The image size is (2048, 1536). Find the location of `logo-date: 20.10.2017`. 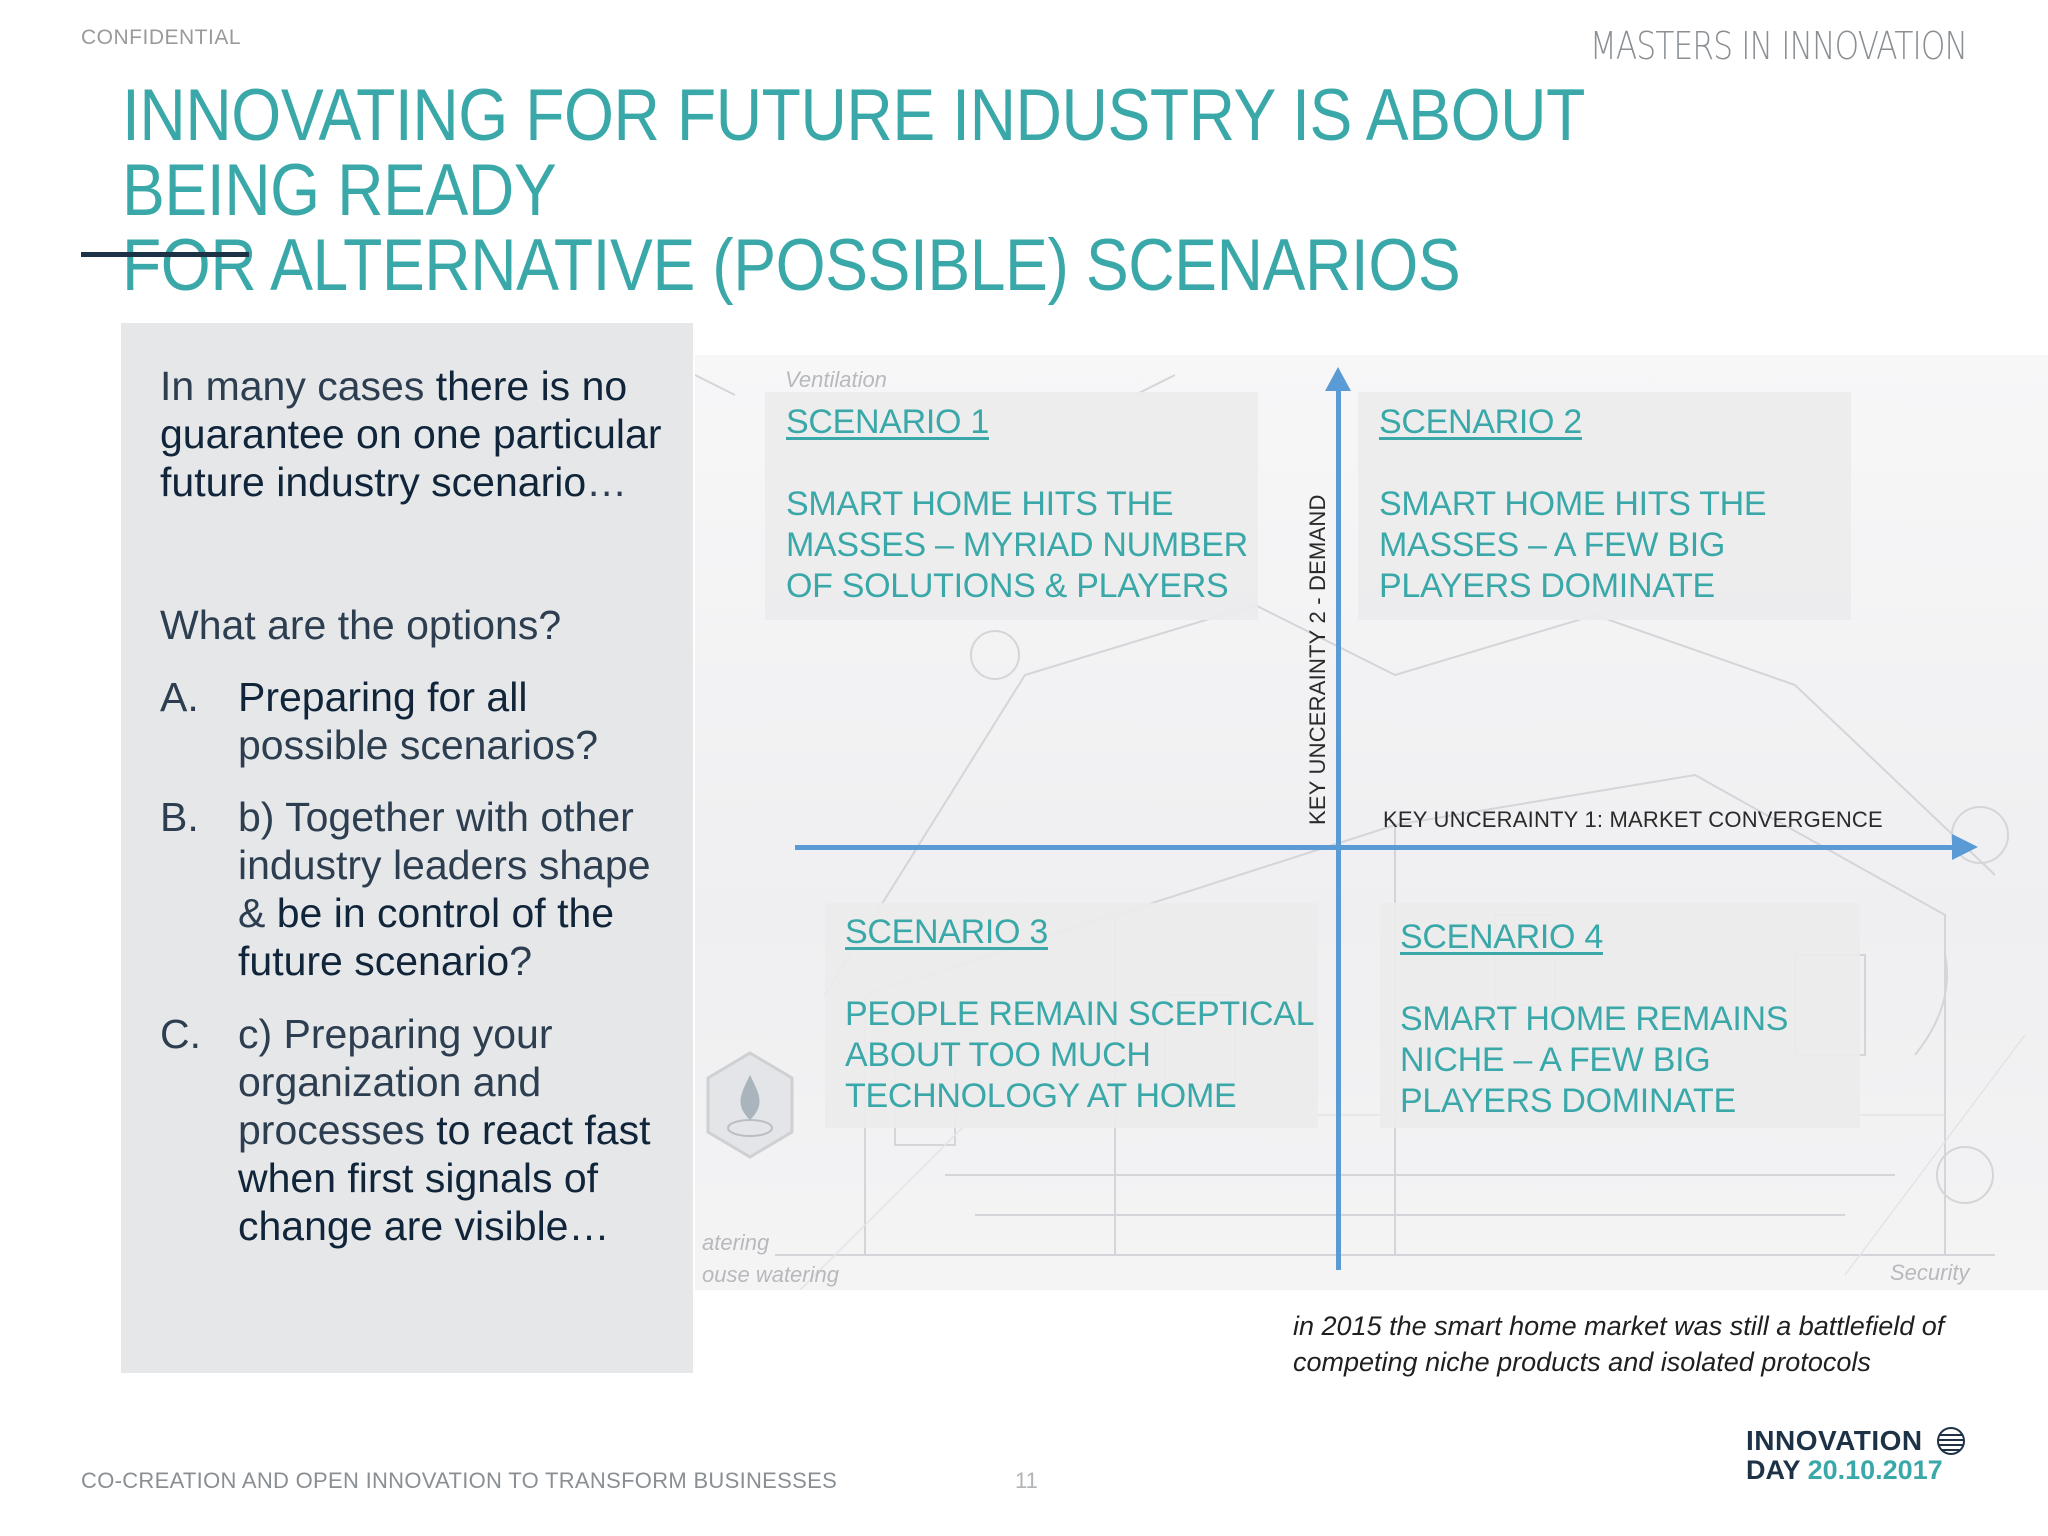

logo-date: 20.10.2017 is located at coordinates (1875, 1470).